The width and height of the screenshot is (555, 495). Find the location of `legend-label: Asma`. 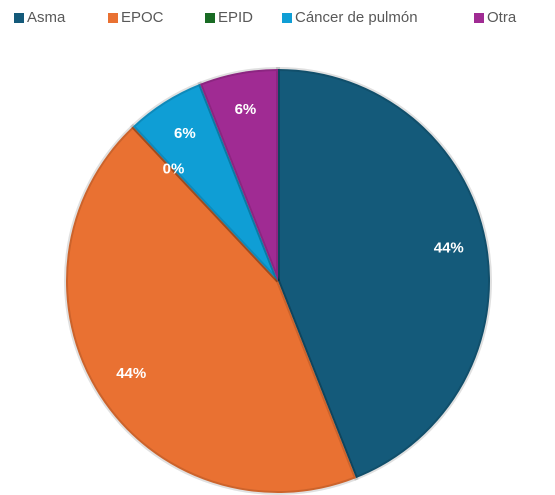

legend-label: Asma is located at coordinates (46, 17).